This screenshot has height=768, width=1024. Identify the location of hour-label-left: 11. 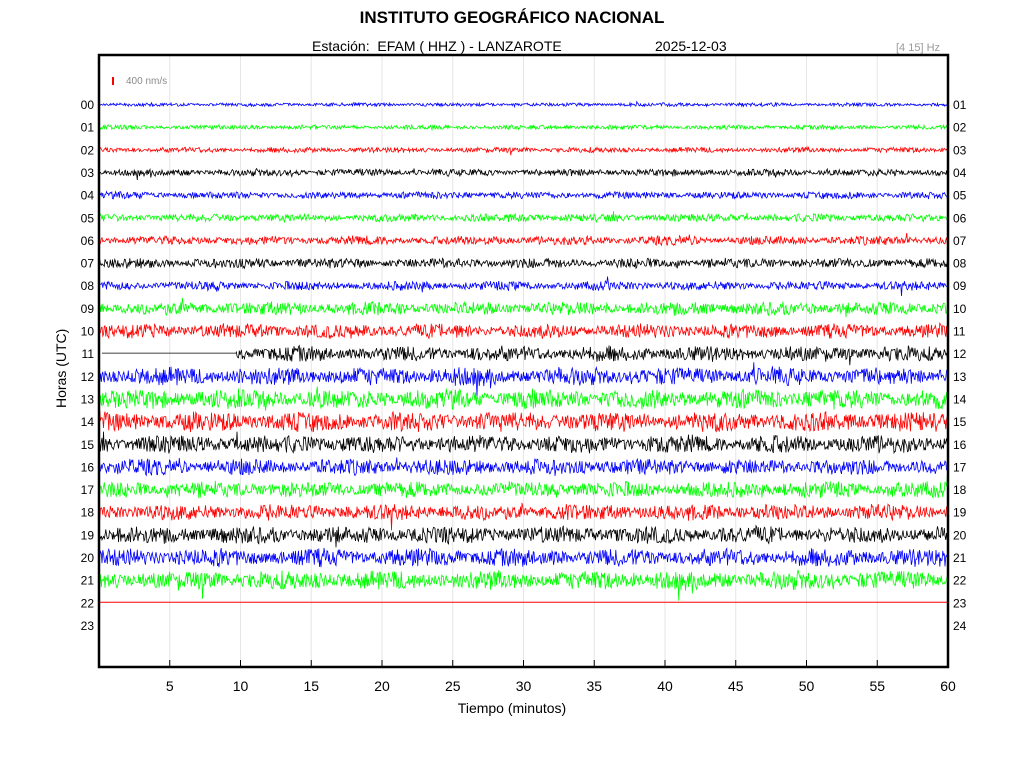
(88, 354).